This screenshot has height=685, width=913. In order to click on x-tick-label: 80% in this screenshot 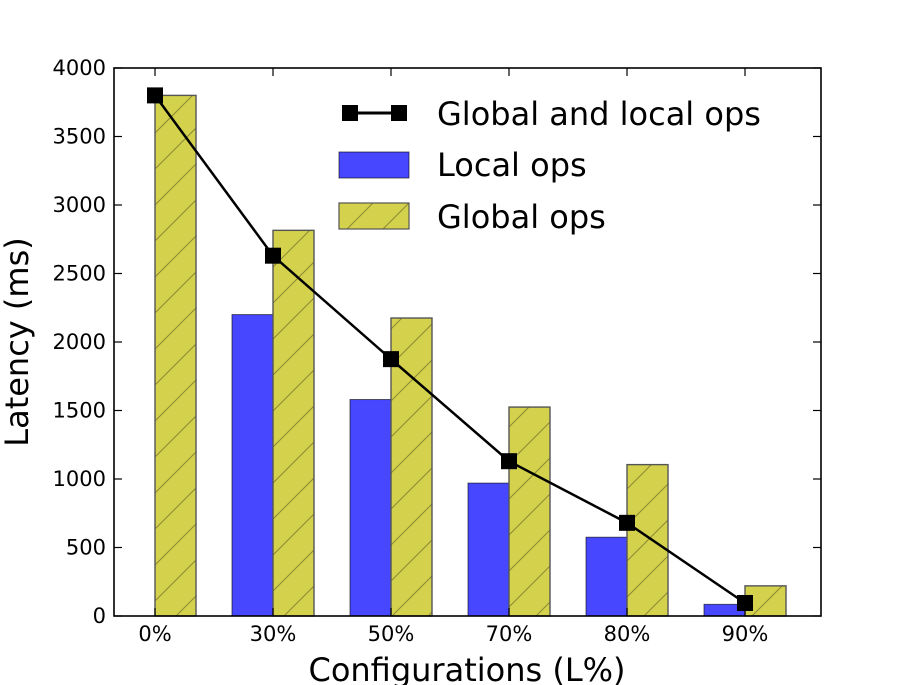, I will do `click(627, 634)`.